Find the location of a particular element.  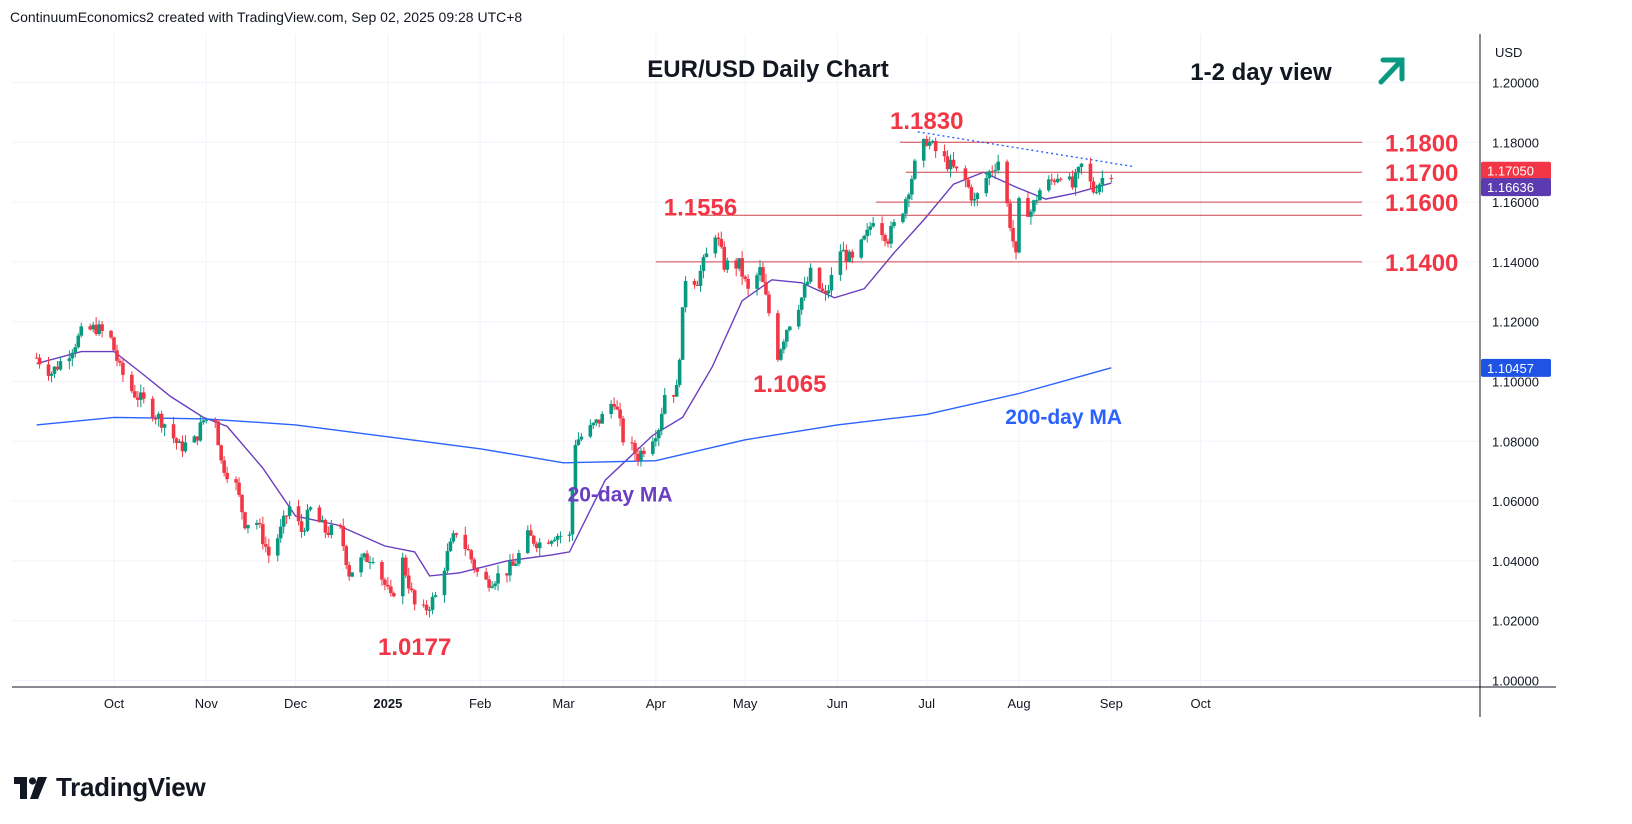

time-tick-label: Dec is located at coordinates (296, 703).